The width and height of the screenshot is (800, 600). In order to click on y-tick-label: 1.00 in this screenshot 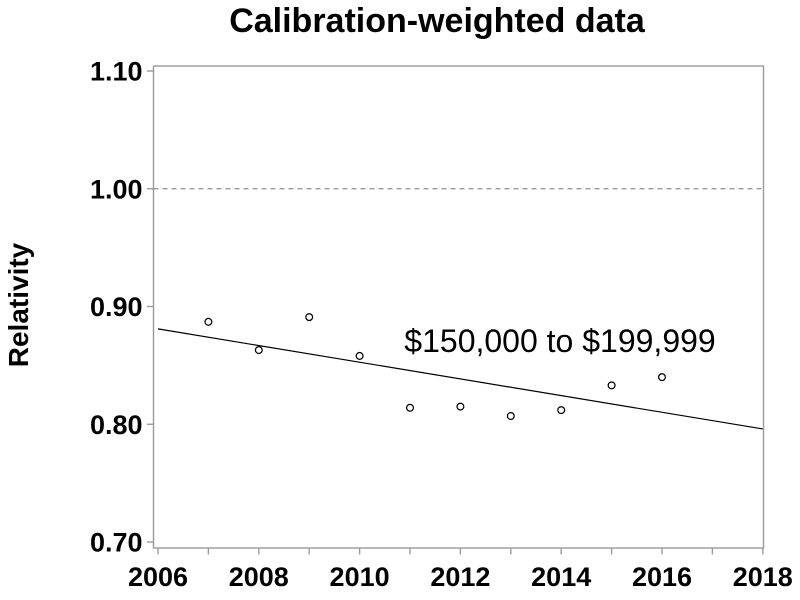, I will do `click(116, 189)`.